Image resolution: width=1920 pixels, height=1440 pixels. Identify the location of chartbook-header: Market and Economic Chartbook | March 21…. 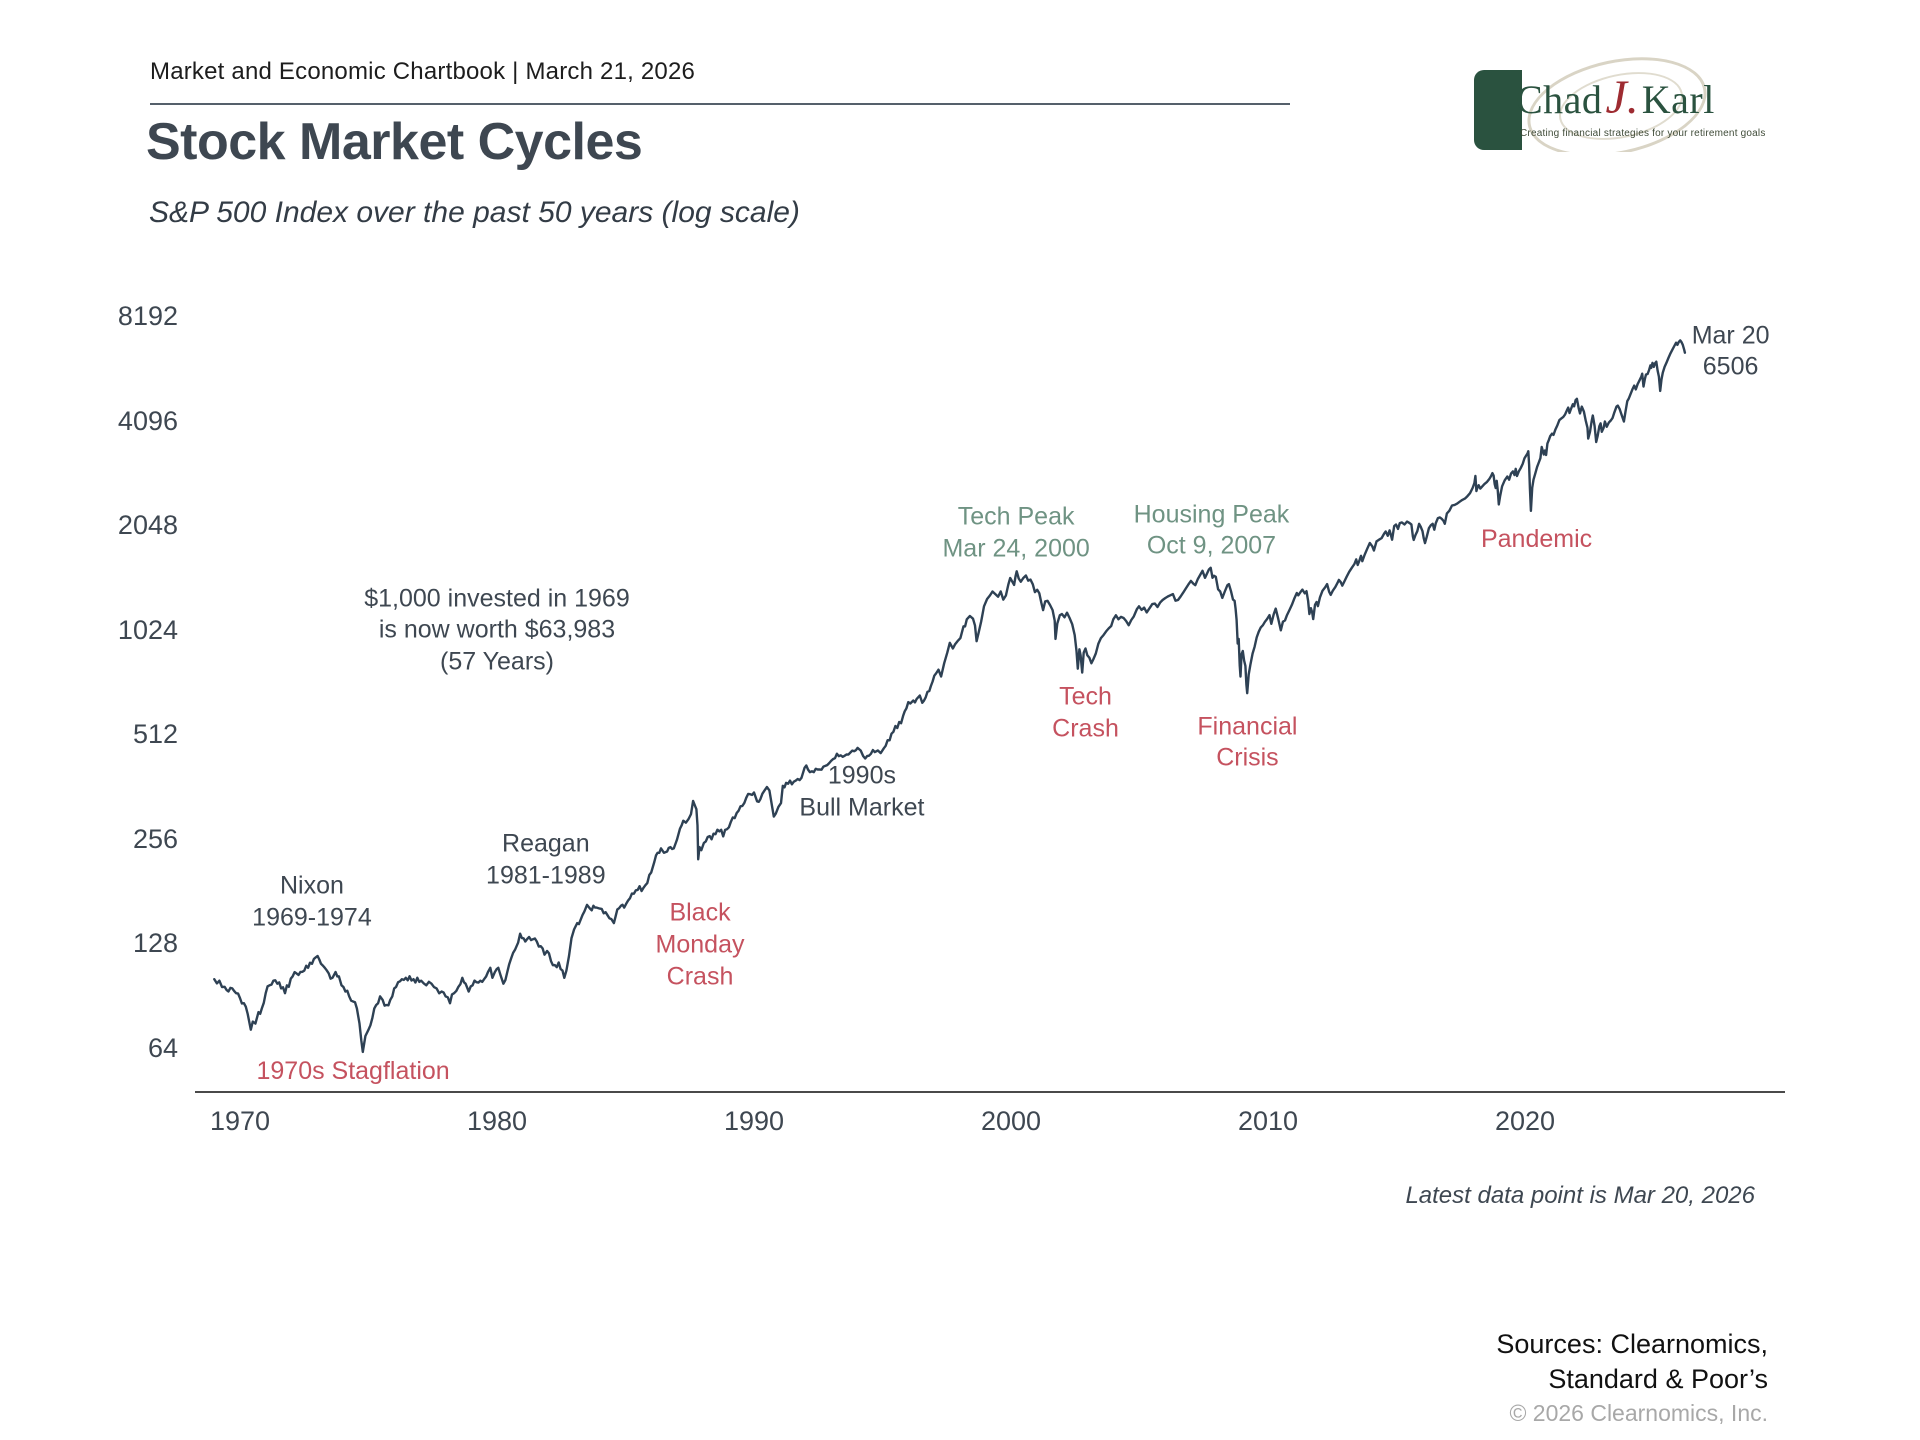
(423, 71).